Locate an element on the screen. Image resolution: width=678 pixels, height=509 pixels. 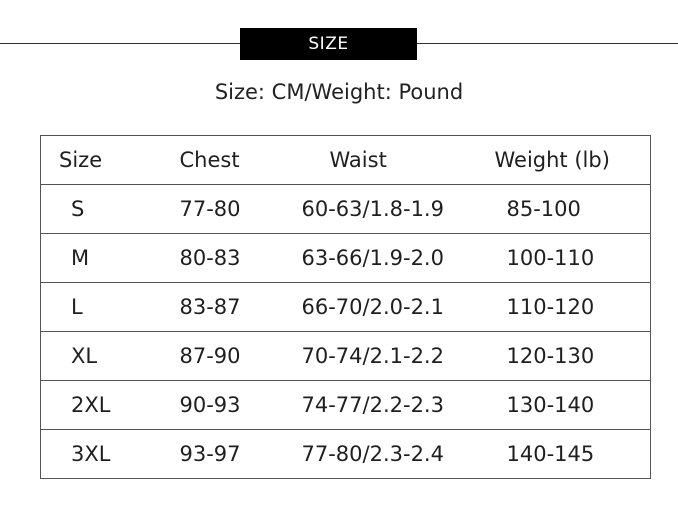
table-row: M 80-83 63-66/1.9-2.0 100-110 is located at coordinates (345, 258).